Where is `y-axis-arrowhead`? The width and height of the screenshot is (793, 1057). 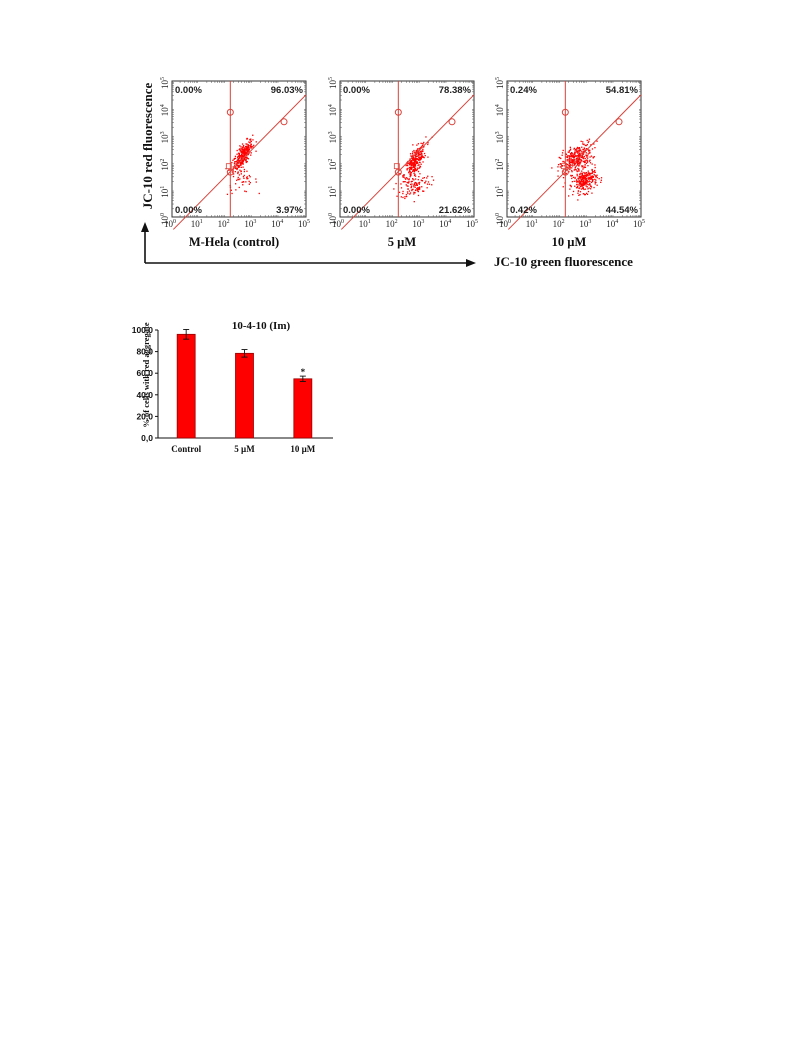 y-axis-arrowhead is located at coordinates (145, 227).